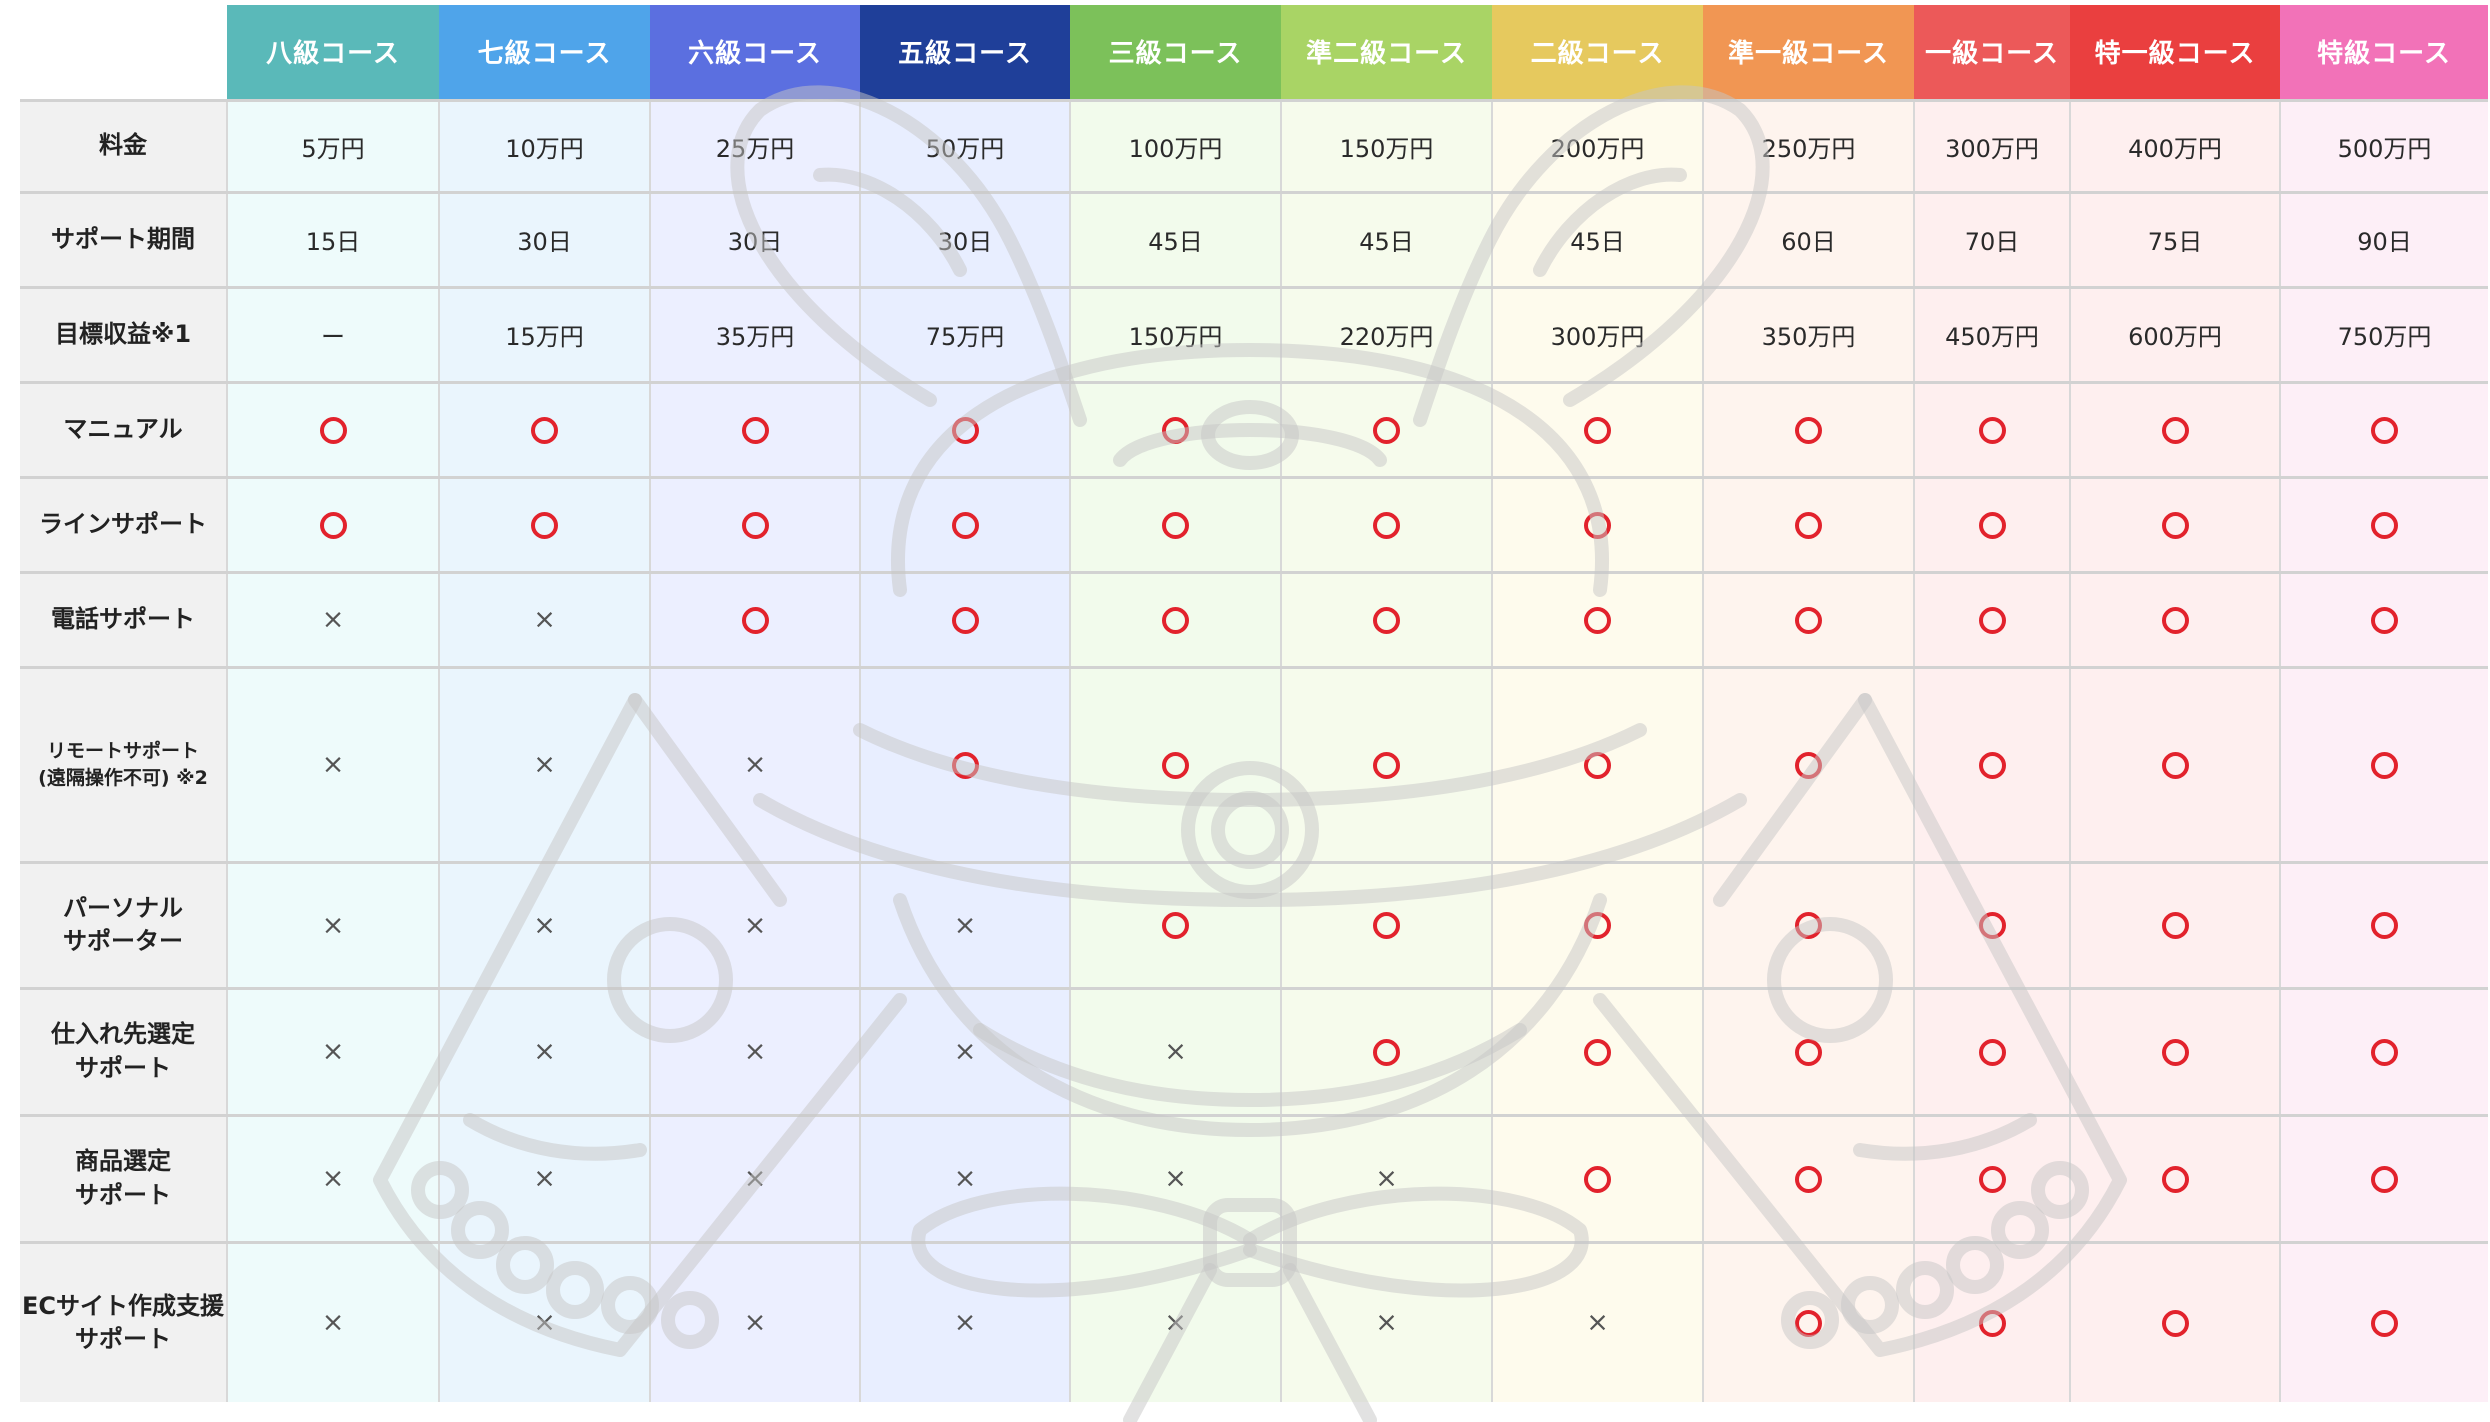 This screenshot has height=1422, width=2490. Describe the element at coordinates (1808, 238) in the screenshot. I see `cell-value: 60日` at that location.